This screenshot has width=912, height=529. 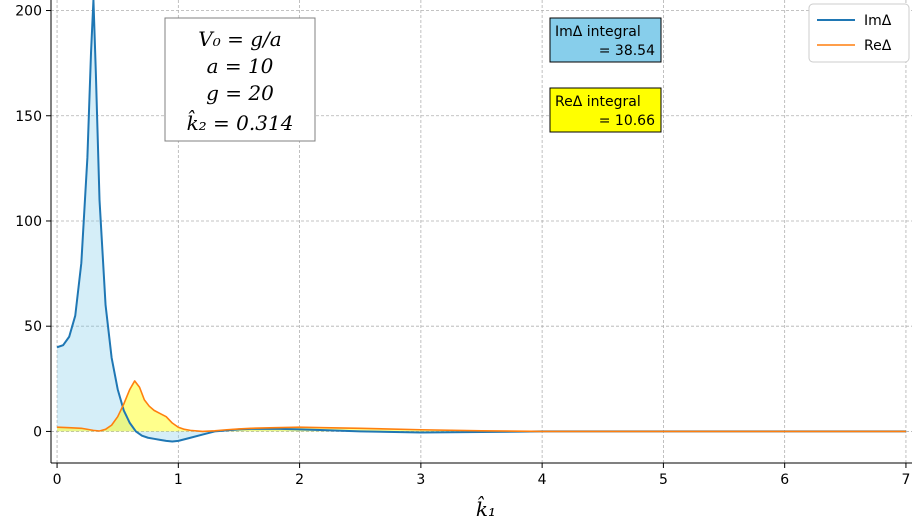 I want to click on x-tick-label: 3, so click(x=420, y=480).